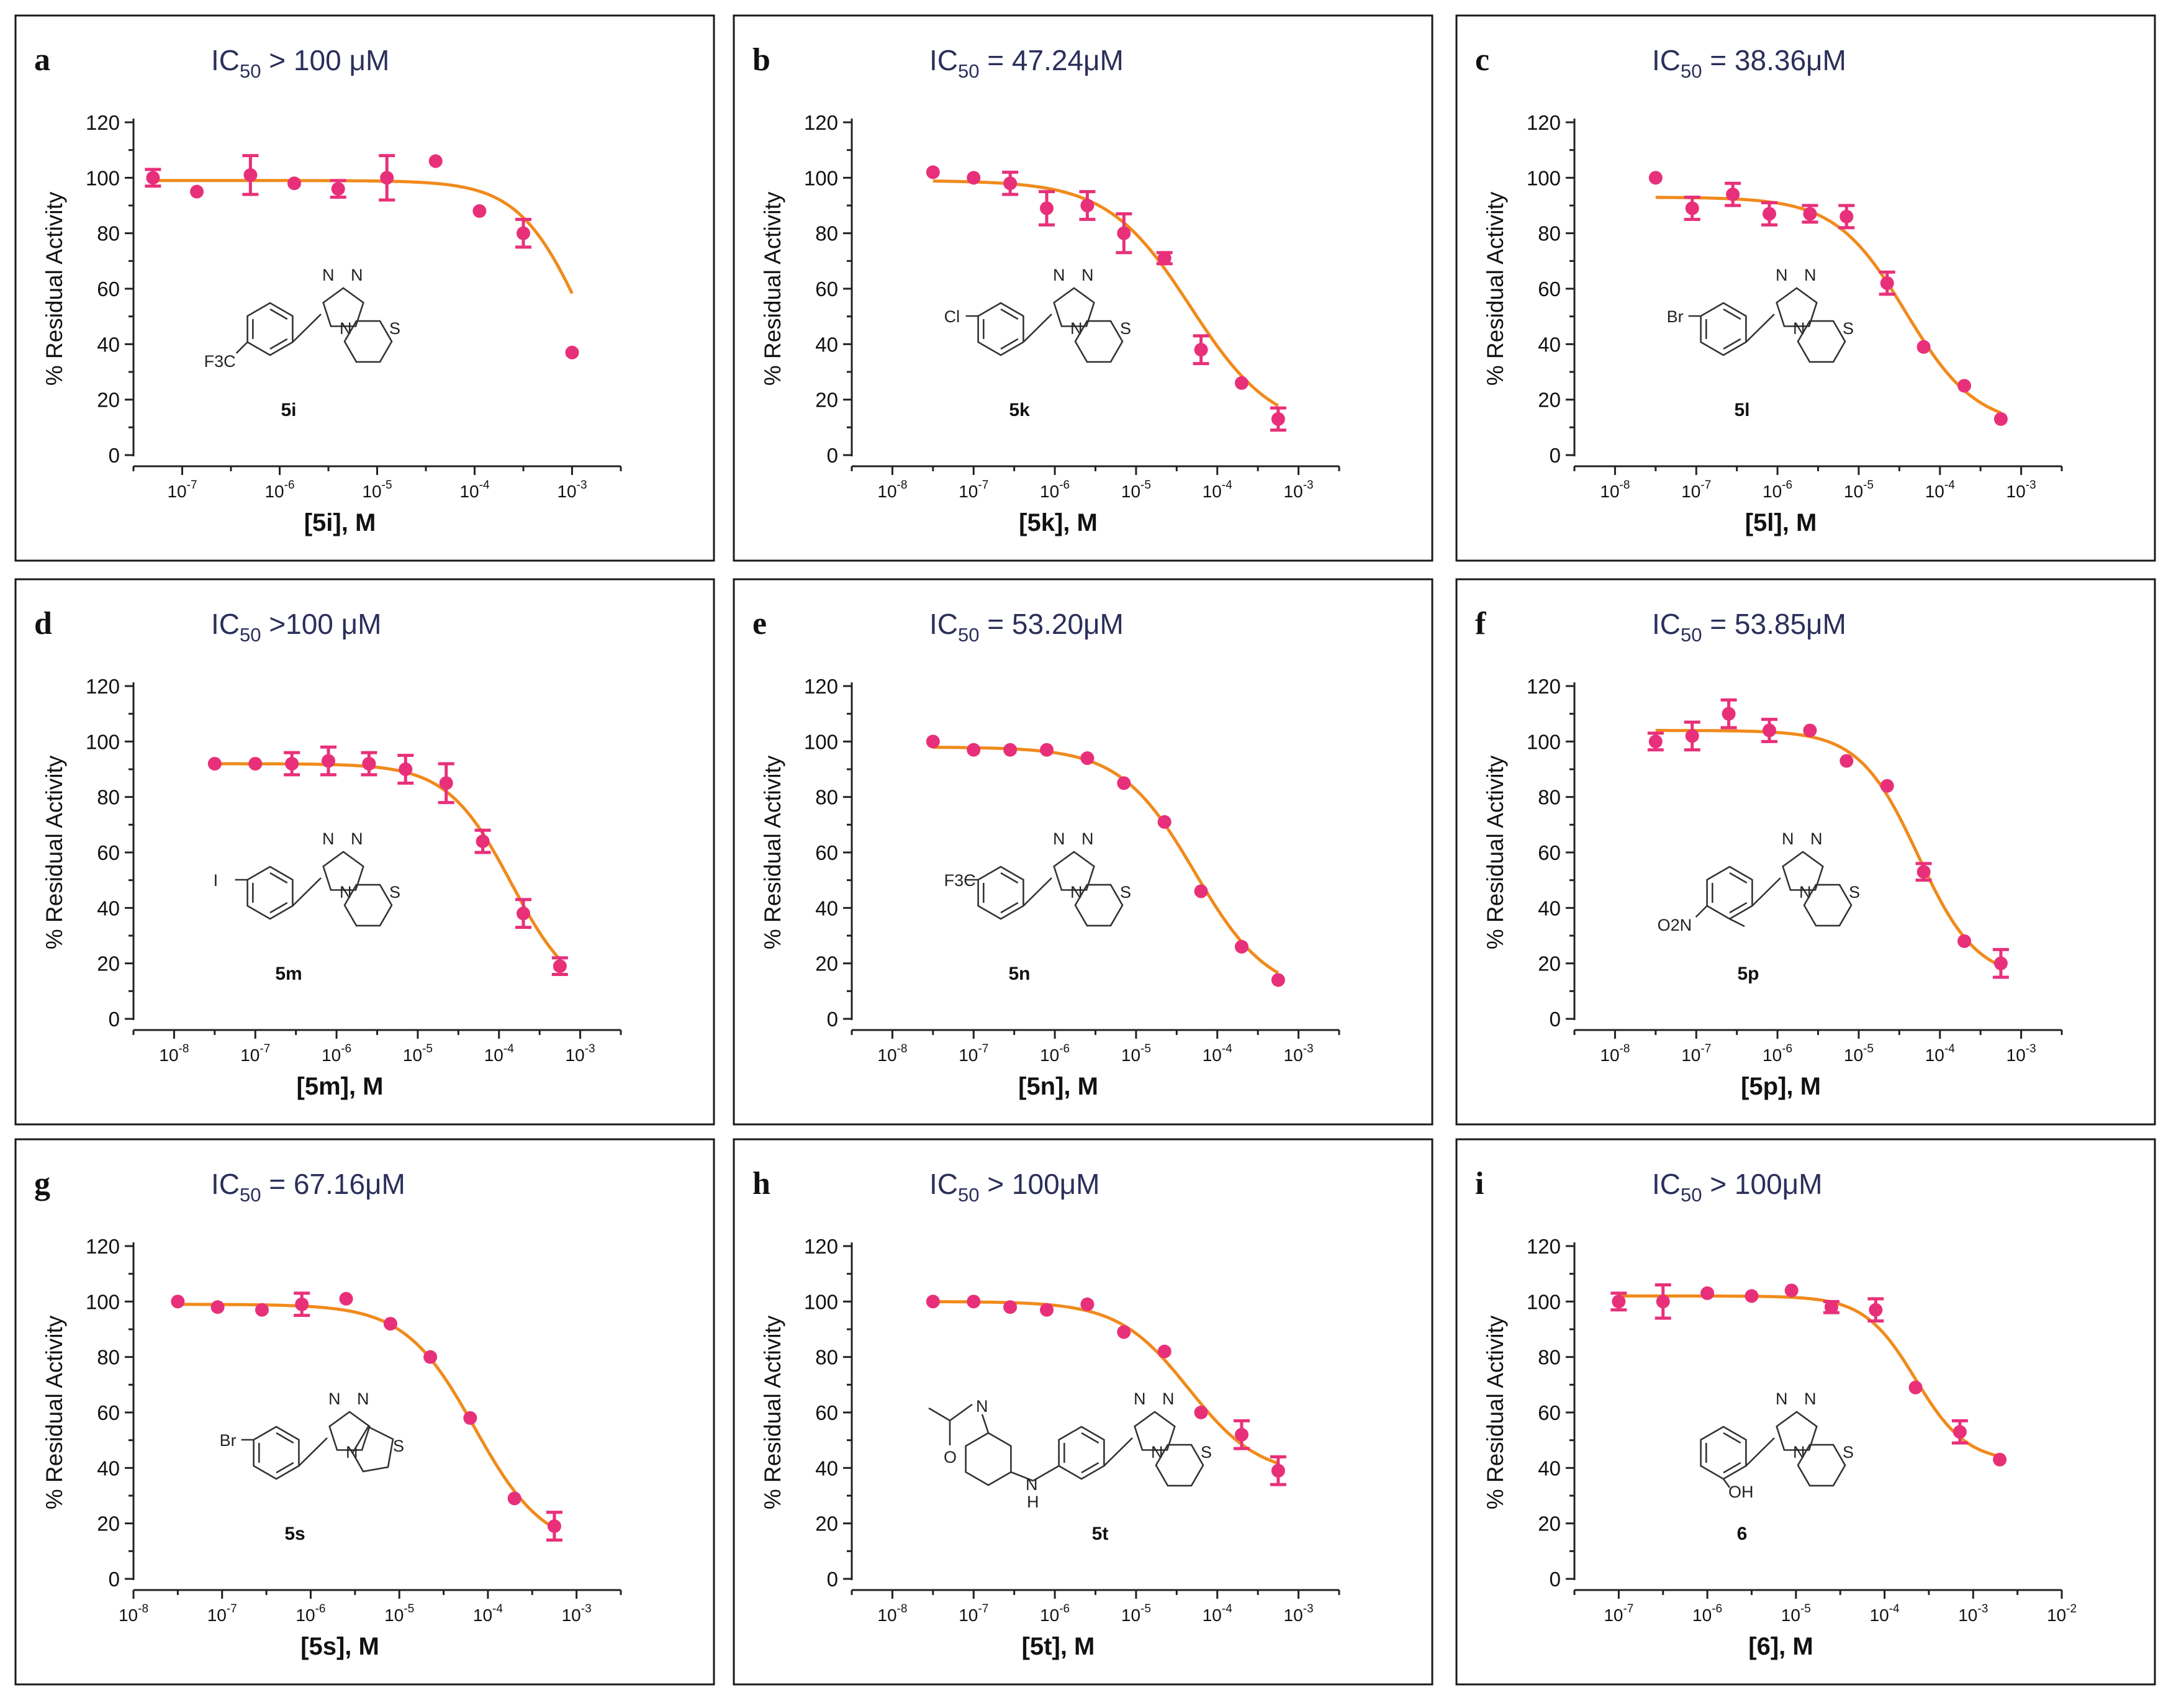 Image resolution: width=2176 pixels, height=1708 pixels. What do you see at coordinates (418, 1053) in the screenshot?
I see `x-tick-label: 10⁻⁵` at bounding box center [418, 1053].